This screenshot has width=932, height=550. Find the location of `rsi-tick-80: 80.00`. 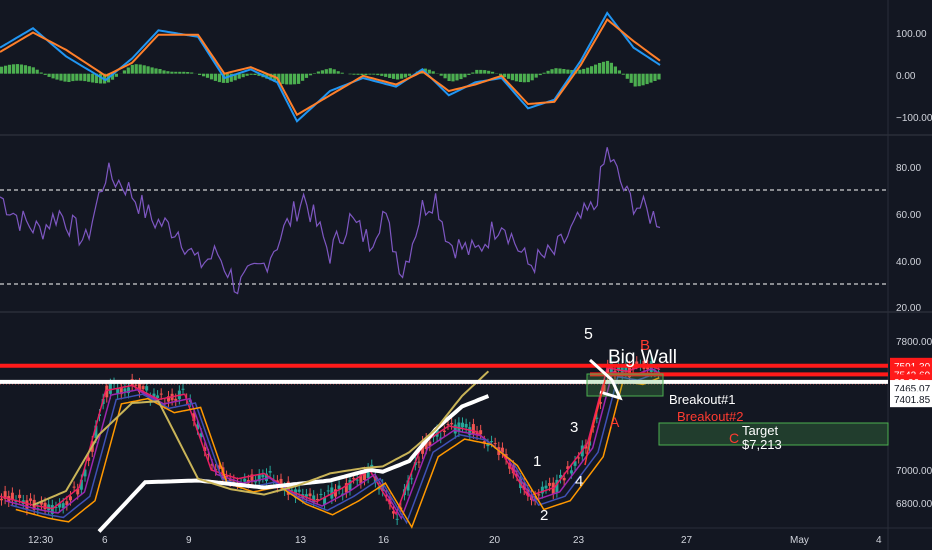

rsi-tick-80: 80.00 is located at coordinates (908, 168).